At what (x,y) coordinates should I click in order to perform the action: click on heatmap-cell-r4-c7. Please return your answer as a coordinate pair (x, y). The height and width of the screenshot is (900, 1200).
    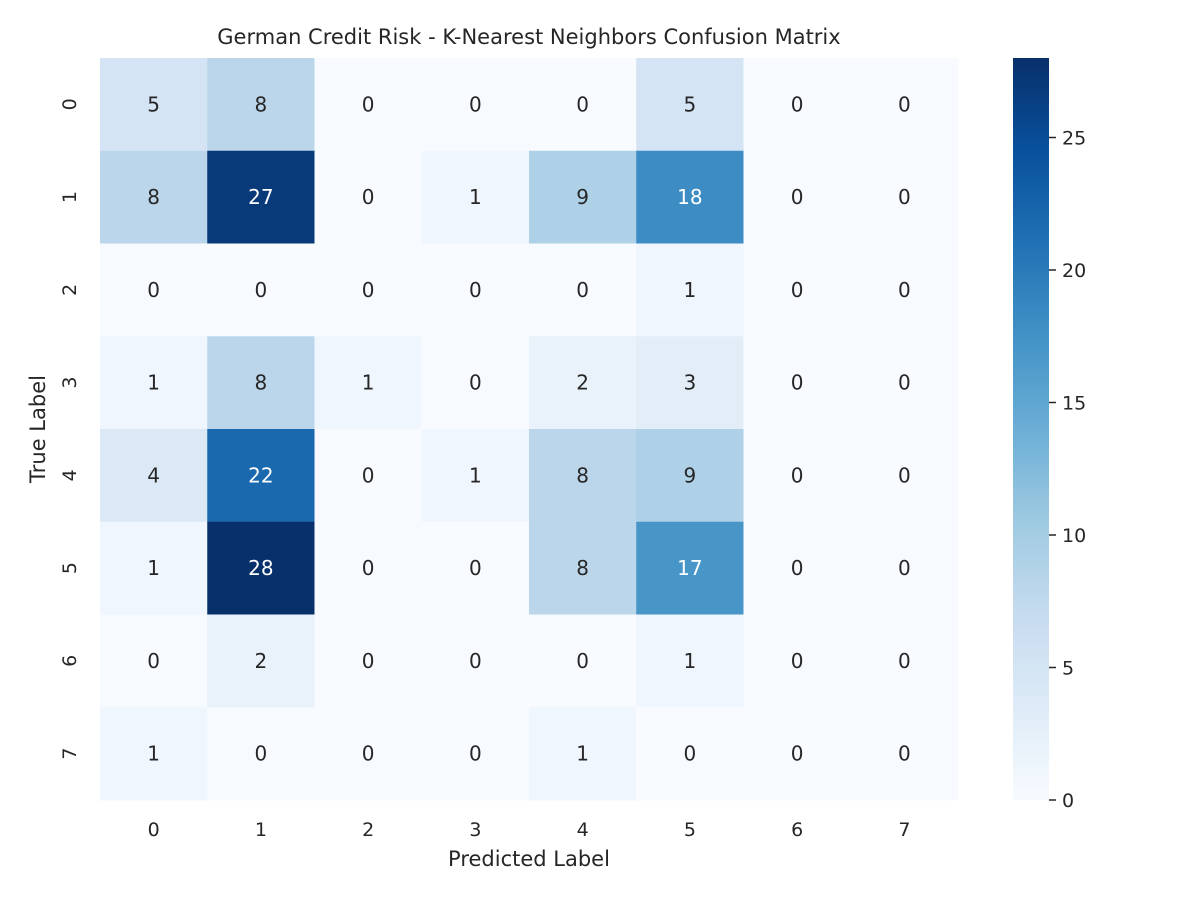
    Looking at the image, I should click on (904, 476).